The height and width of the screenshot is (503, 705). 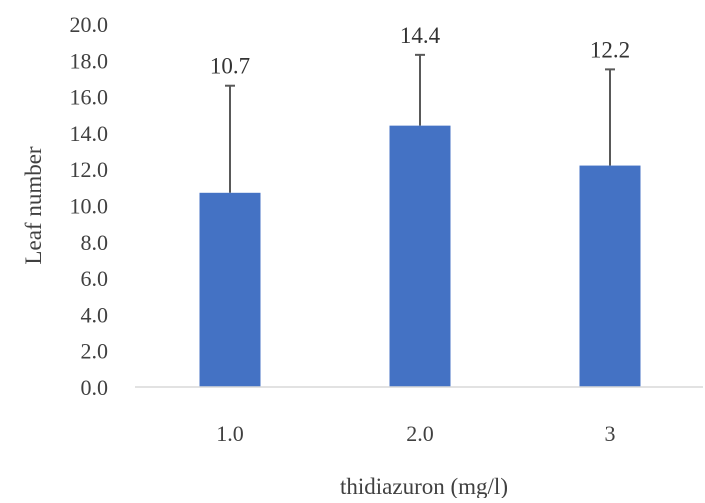 I want to click on y-tick-label: 14.0, so click(x=89, y=133).